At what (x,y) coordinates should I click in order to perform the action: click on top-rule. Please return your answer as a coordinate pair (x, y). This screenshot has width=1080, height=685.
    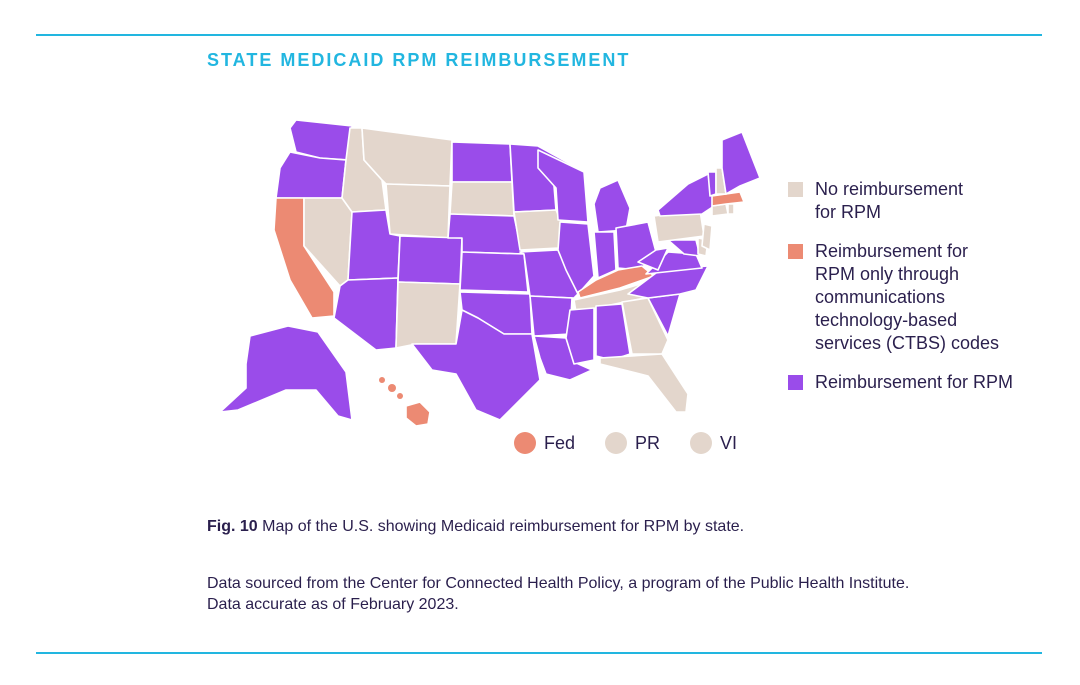
    Looking at the image, I should click on (539, 35).